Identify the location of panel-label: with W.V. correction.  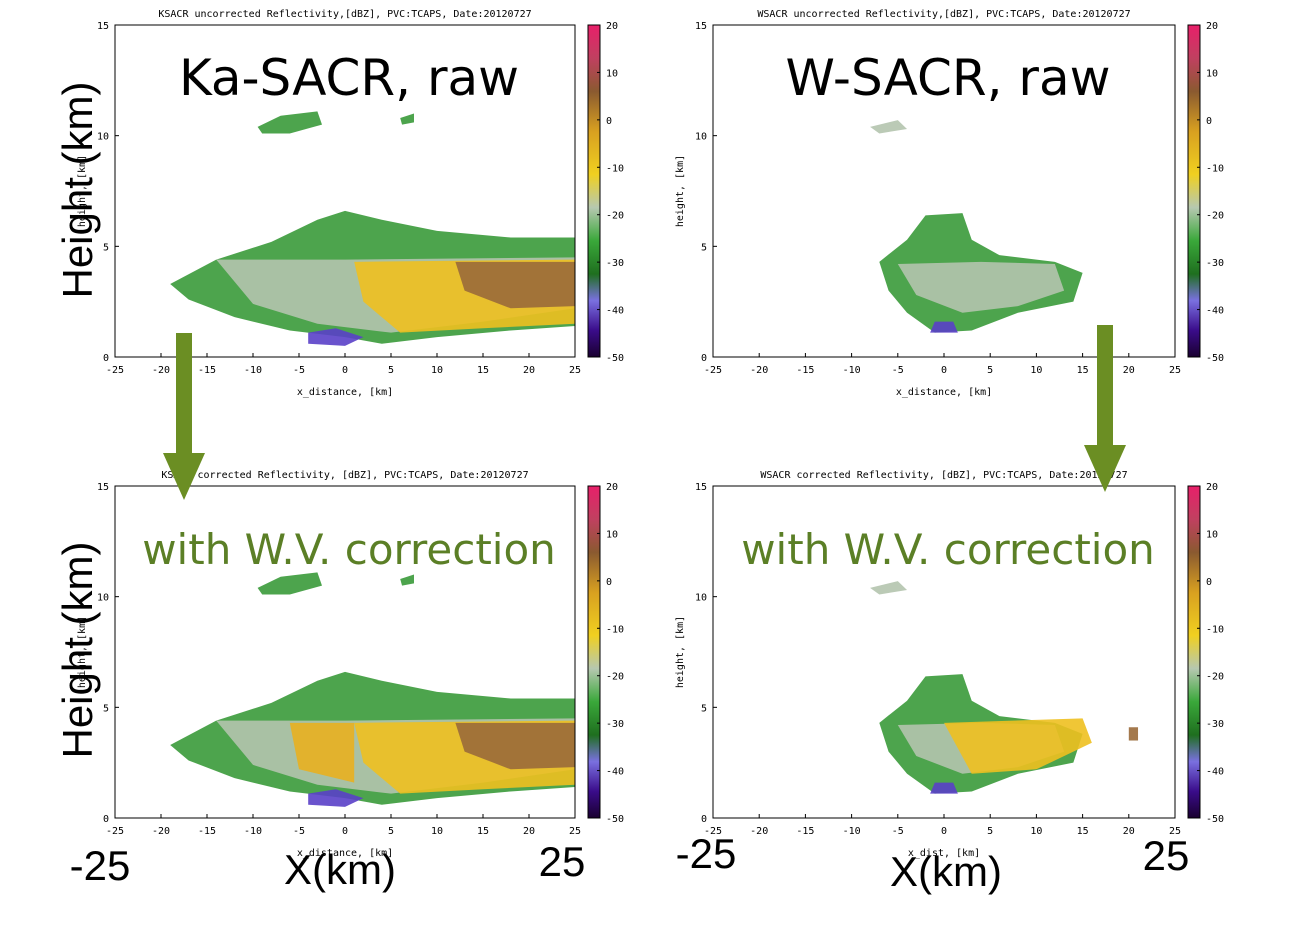
(948, 549).